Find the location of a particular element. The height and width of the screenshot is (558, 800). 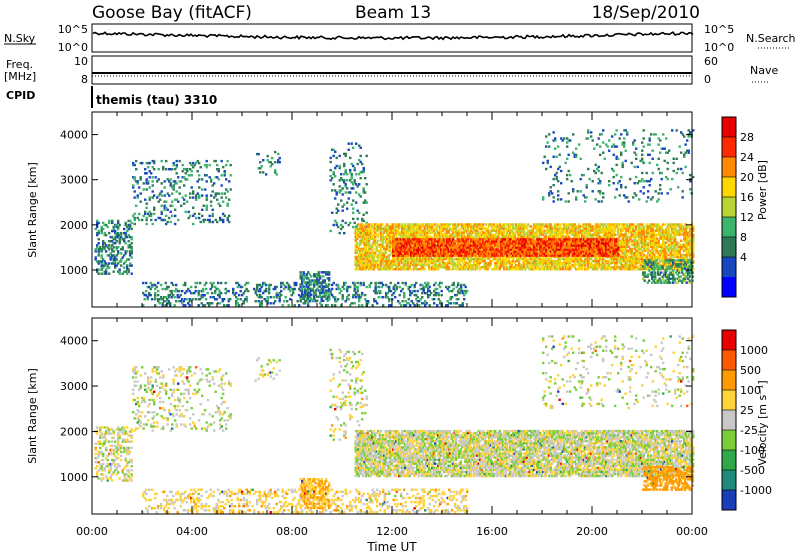

nsky-label: N.Sky is located at coordinates (20, 38).